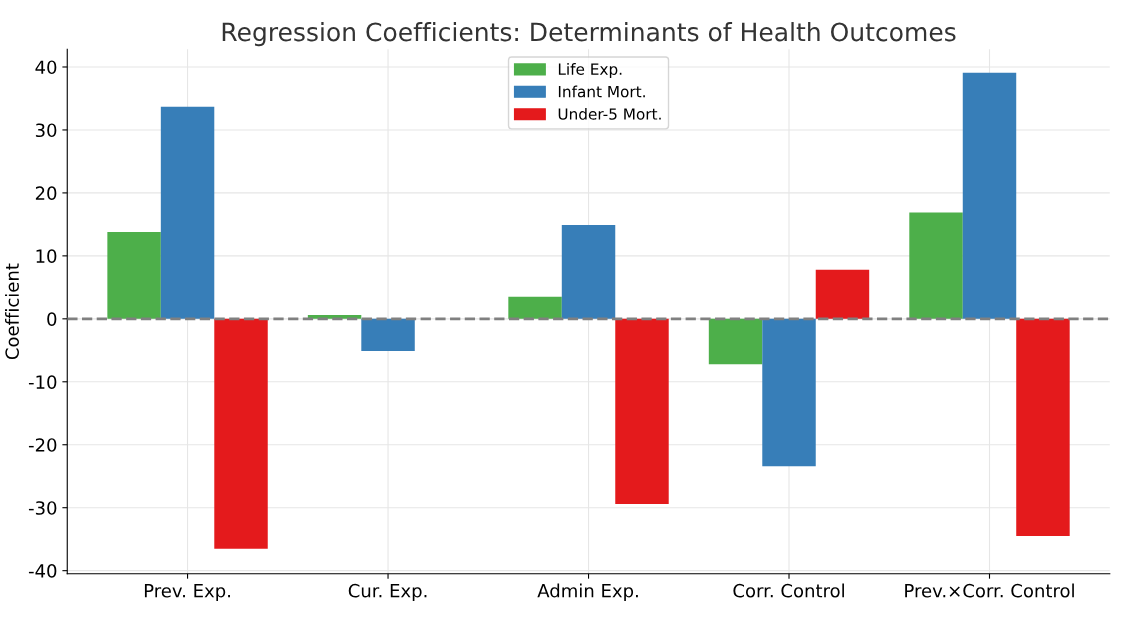 This screenshot has width=1121, height=617. Describe the element at coordinates (187, 593) in the screenshot. I see `x-tick-label: Prev. Exp.` at that location.